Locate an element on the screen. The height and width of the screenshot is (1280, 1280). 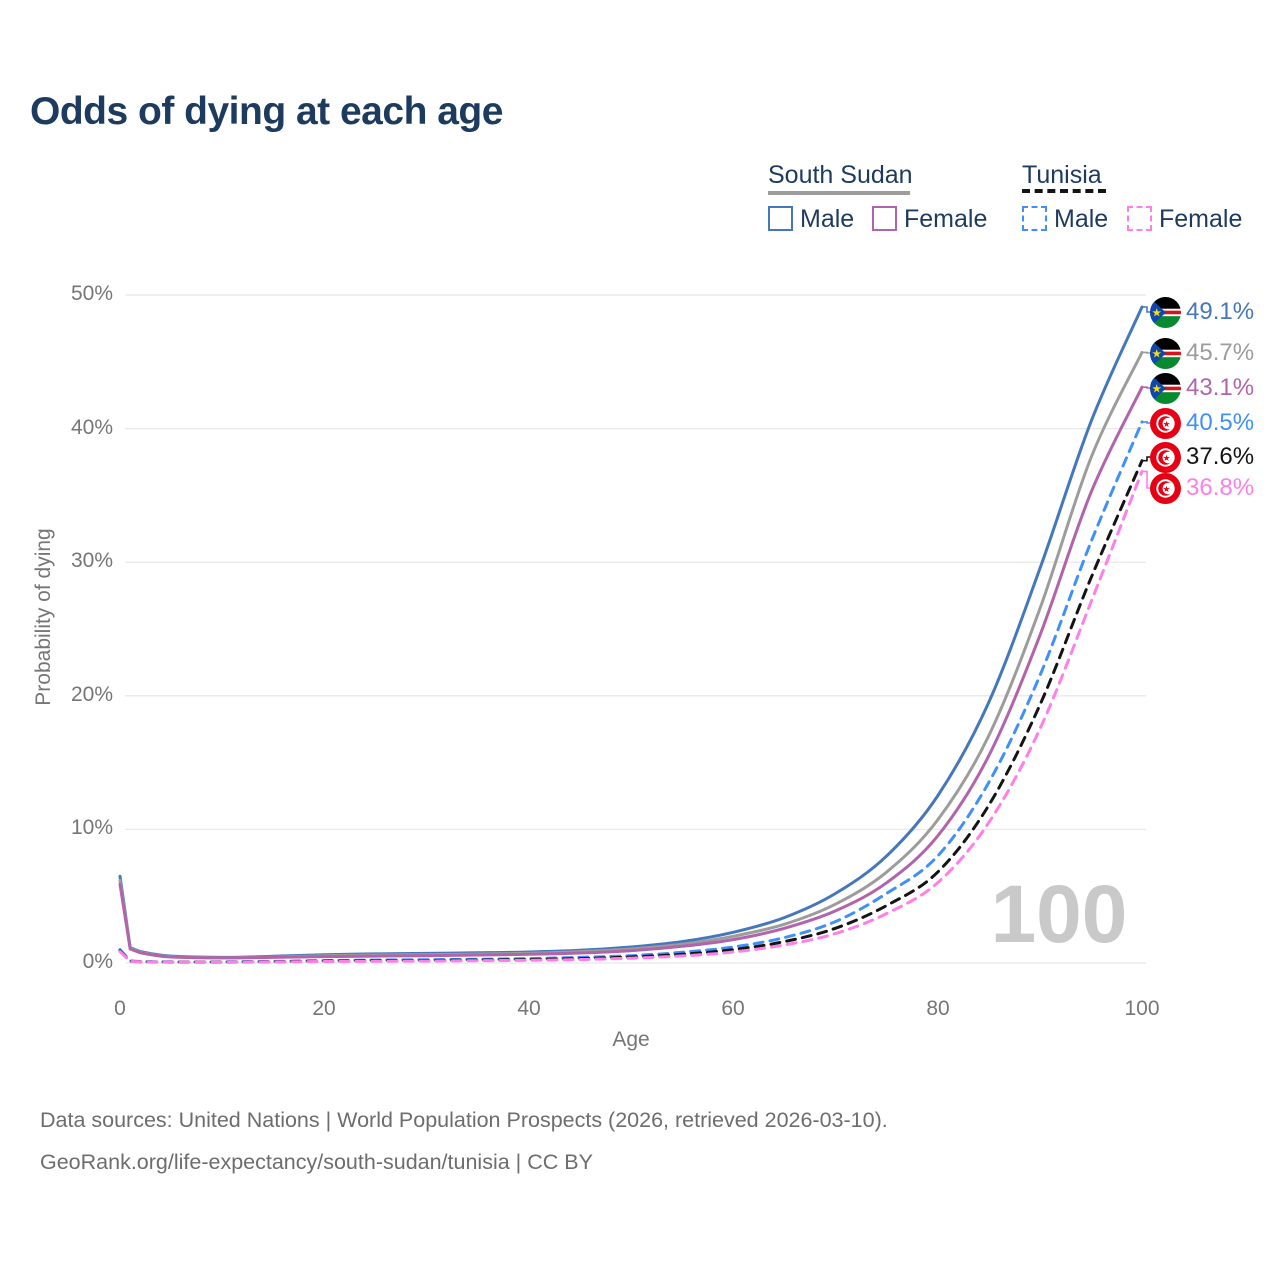
end-label-value: 40.5% is located at coordinates (1220, 422).